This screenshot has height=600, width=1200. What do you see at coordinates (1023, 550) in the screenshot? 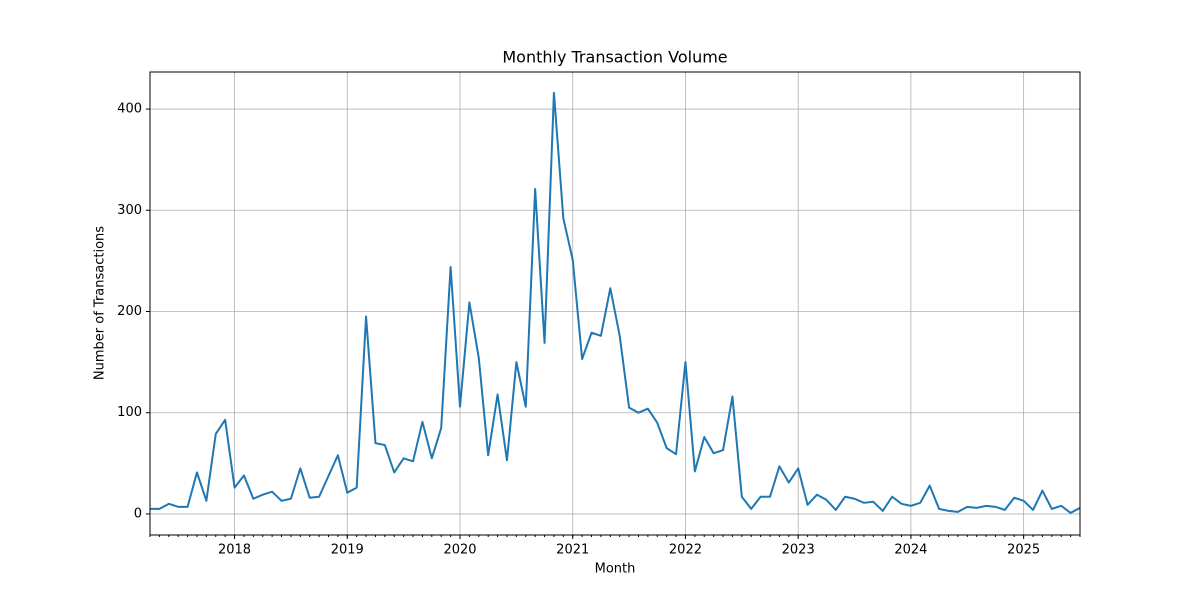
I see `x-tick-label: 2025` at bounding box center [1023, 550].